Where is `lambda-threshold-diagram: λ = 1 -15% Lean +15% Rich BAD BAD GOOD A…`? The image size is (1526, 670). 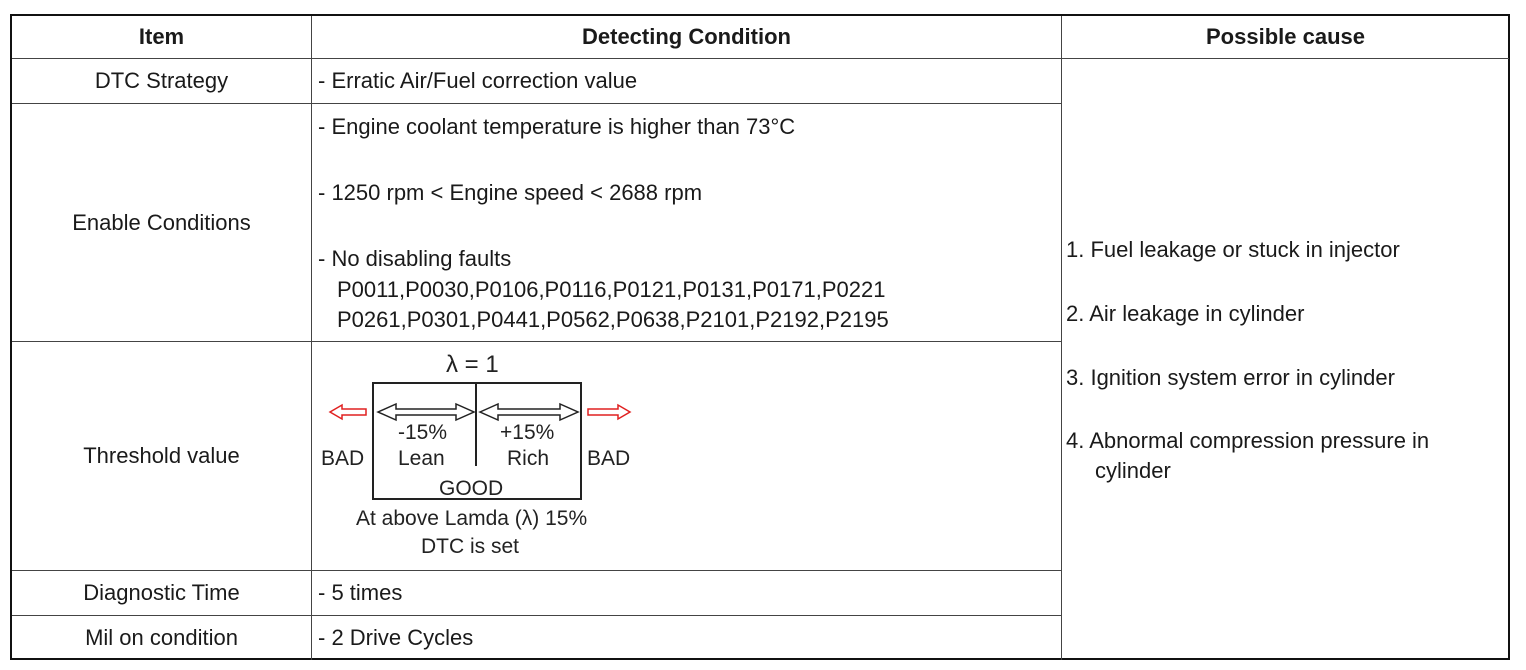
lambda-threshold-diagram: λ = 1 -15% Lean +15% Rich BAD BAD GOOD A… is located at coordinates (483, 454).